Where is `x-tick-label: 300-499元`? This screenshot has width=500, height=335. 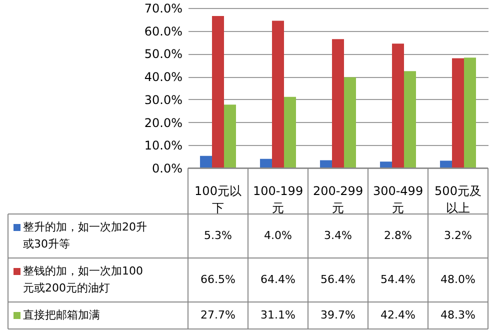
x-tick-label: 300-499元 is located at coordinates (398, 199).